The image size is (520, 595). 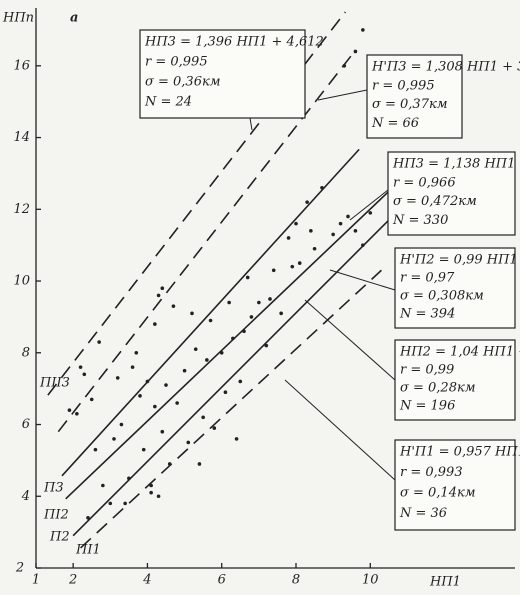 I want to click on annotation-text: σ = 0,14км, so click(x=438, y=493).